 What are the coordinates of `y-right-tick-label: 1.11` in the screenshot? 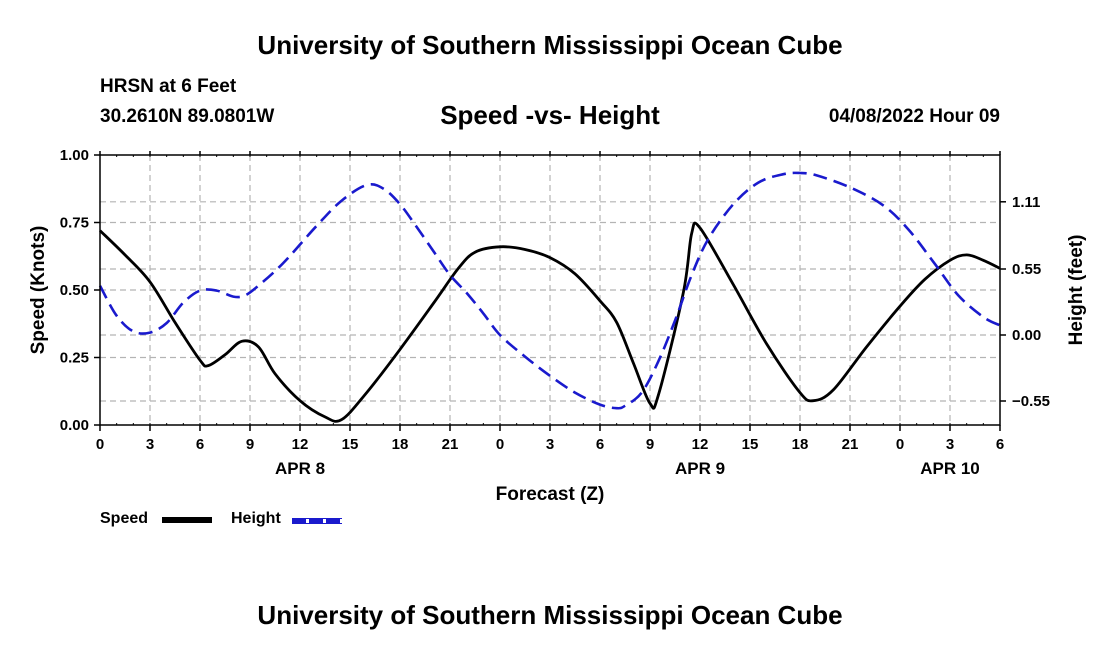 It's located at (1026, 202).